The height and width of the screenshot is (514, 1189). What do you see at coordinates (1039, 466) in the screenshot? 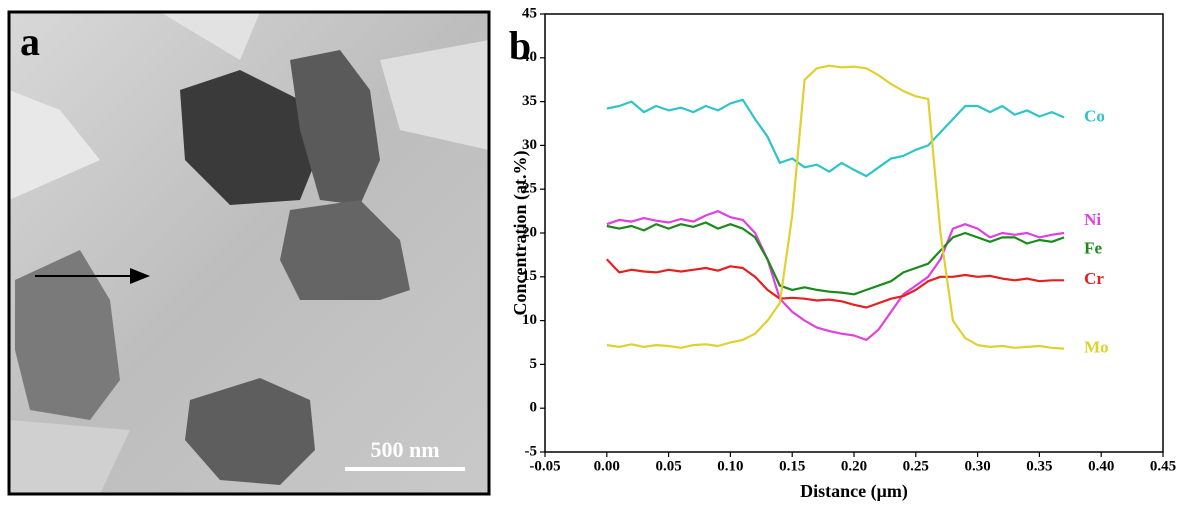
I see `x-tick-label: 0.35` at bounding box center [1039, 466].